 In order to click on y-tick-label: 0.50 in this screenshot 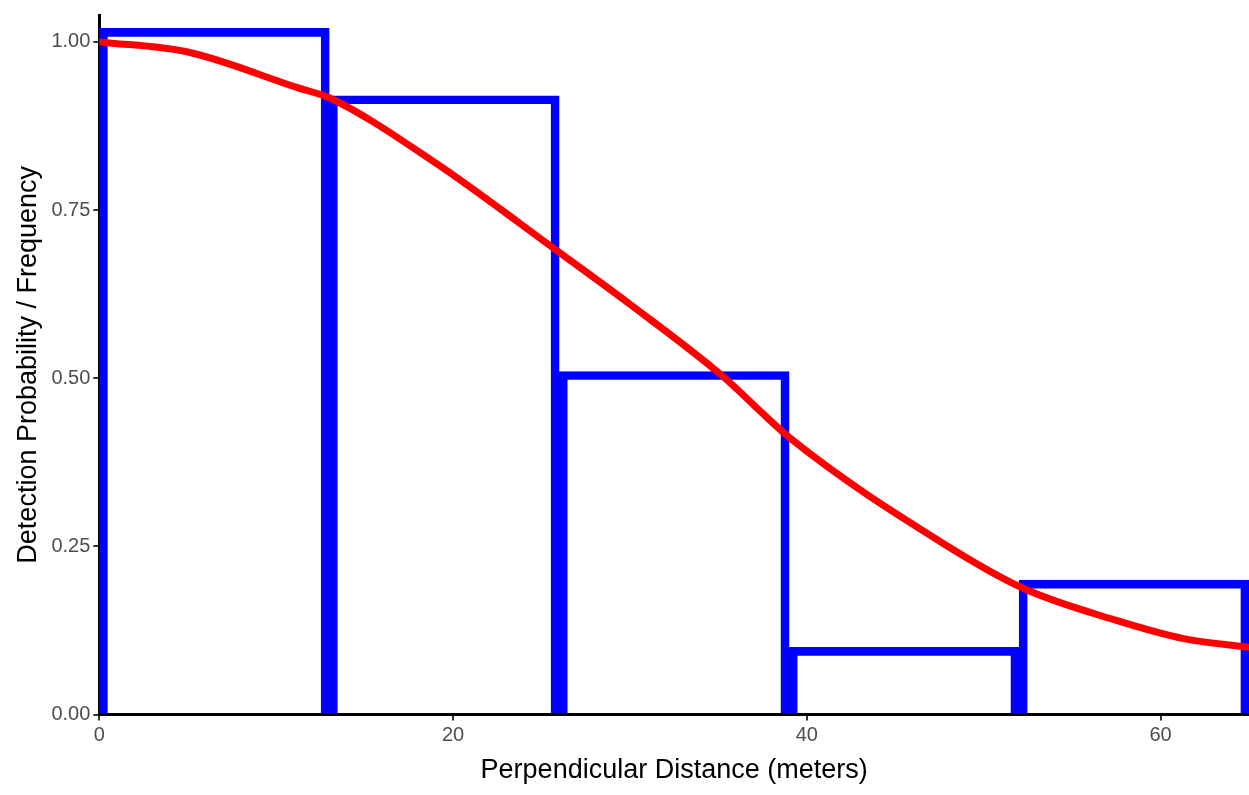, I will do `click(71, 376)`.